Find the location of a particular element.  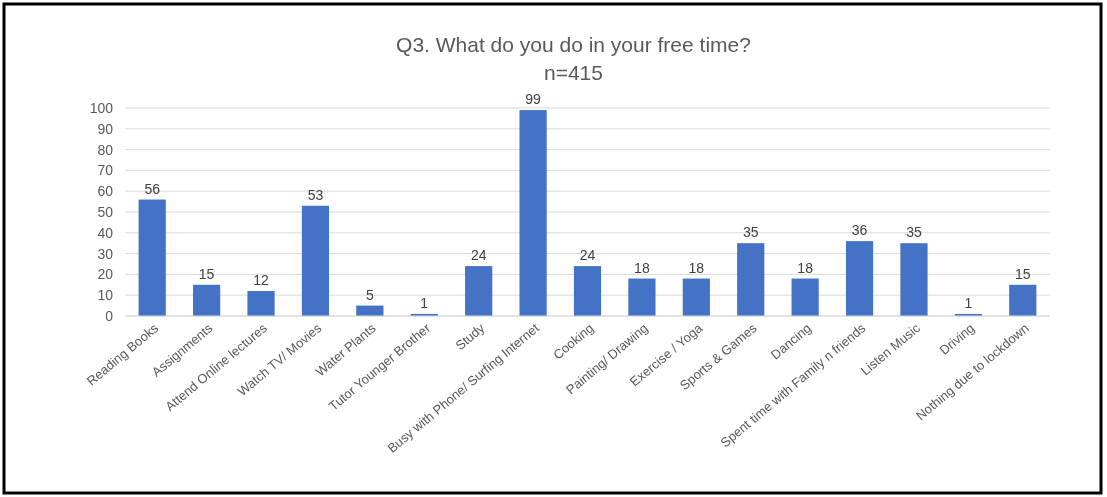

y-tick-label: 100 is located at coordinates (101, 107).